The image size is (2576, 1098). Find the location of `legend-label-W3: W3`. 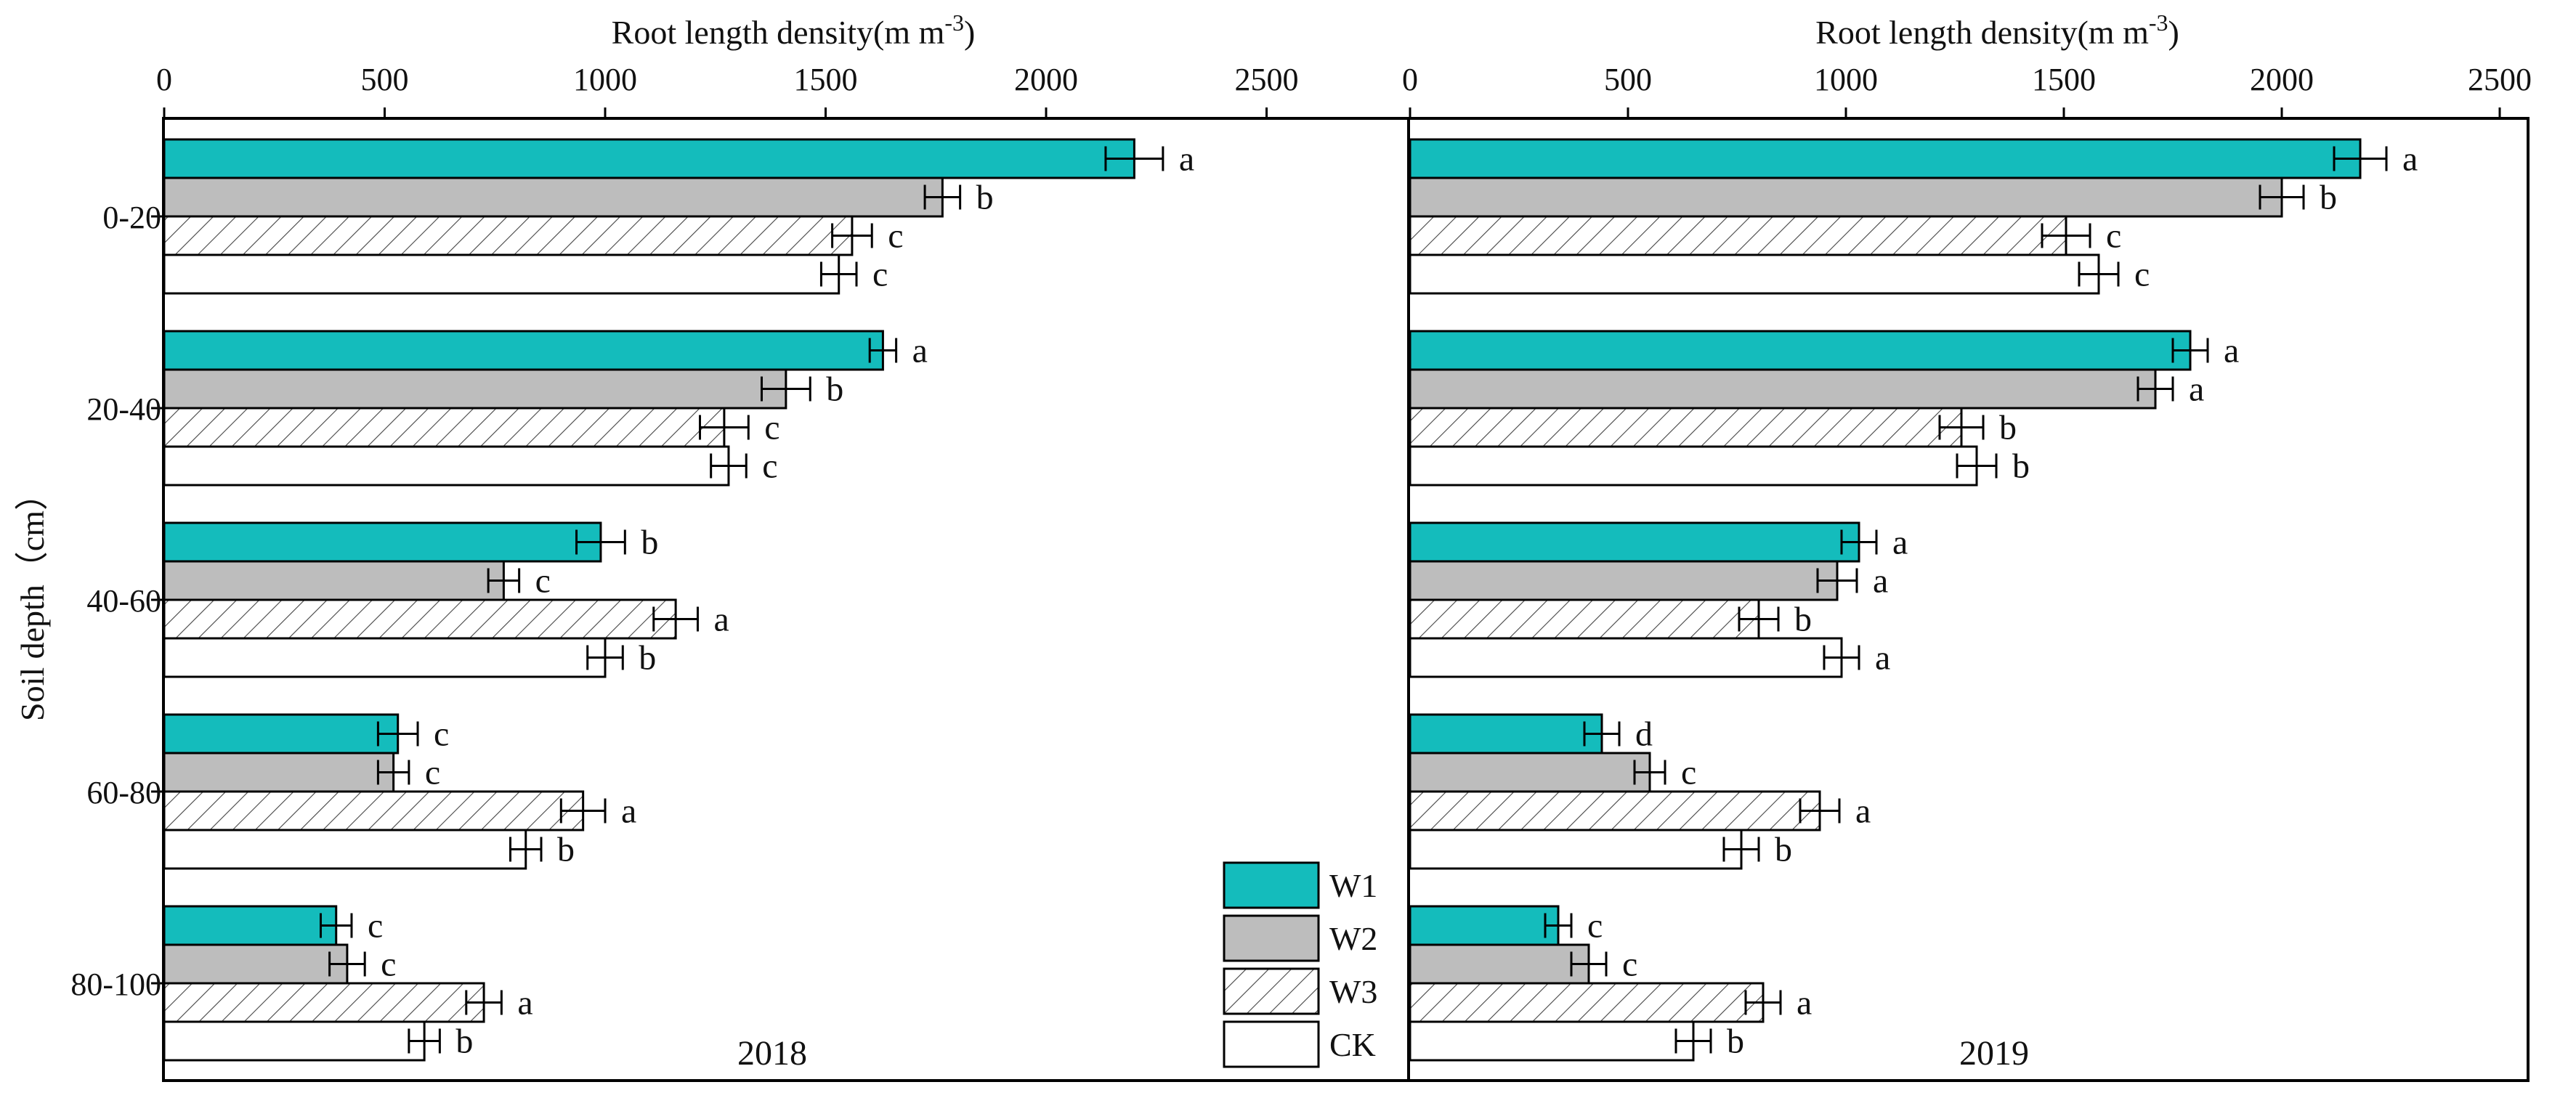

legend-label-W3: W3 is located at coordinates (1353, 991).